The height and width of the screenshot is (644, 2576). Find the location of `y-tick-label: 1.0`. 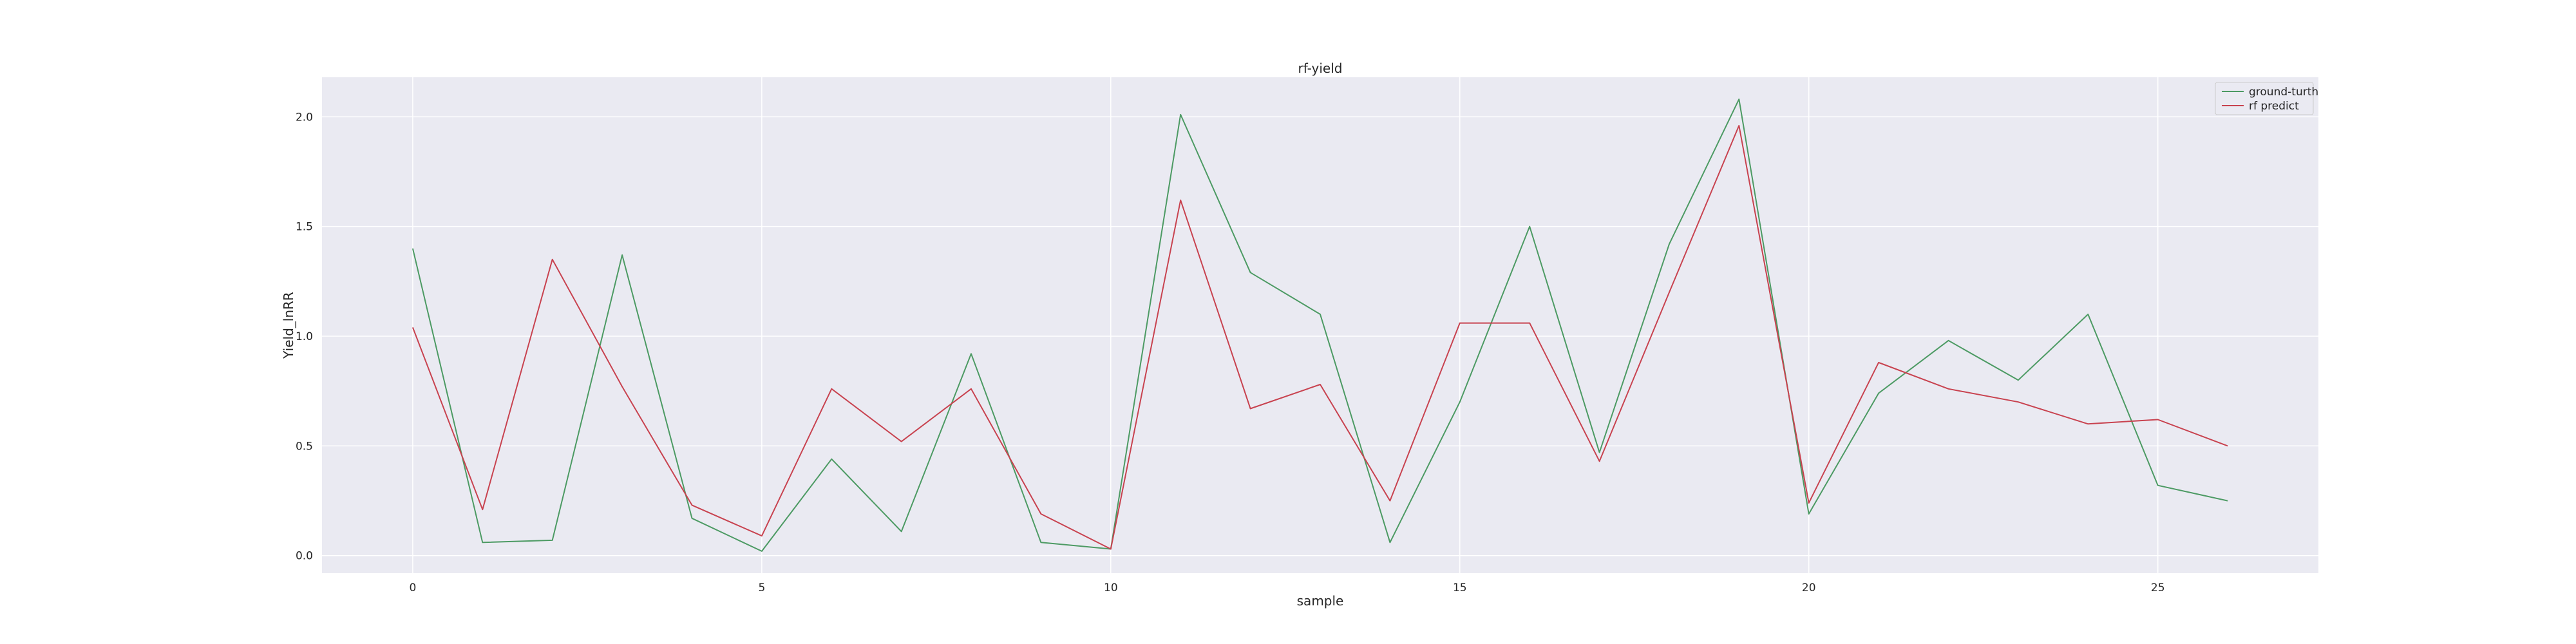

y-tick-label: 1.0 is located at coordinates (304, 336).